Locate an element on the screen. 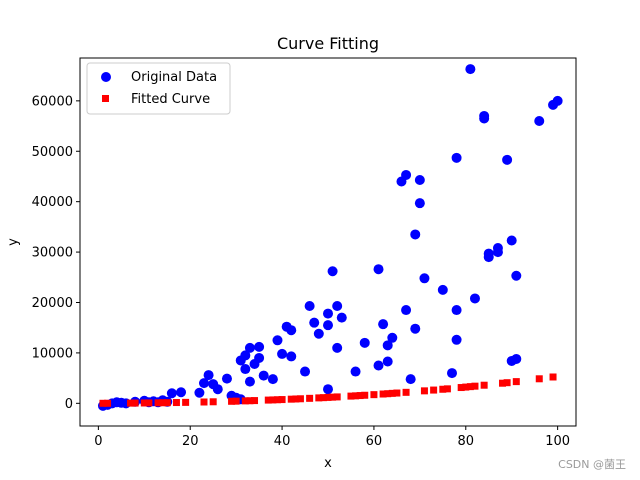  x-tick-label: 20 is located at coordinates (190, 441).